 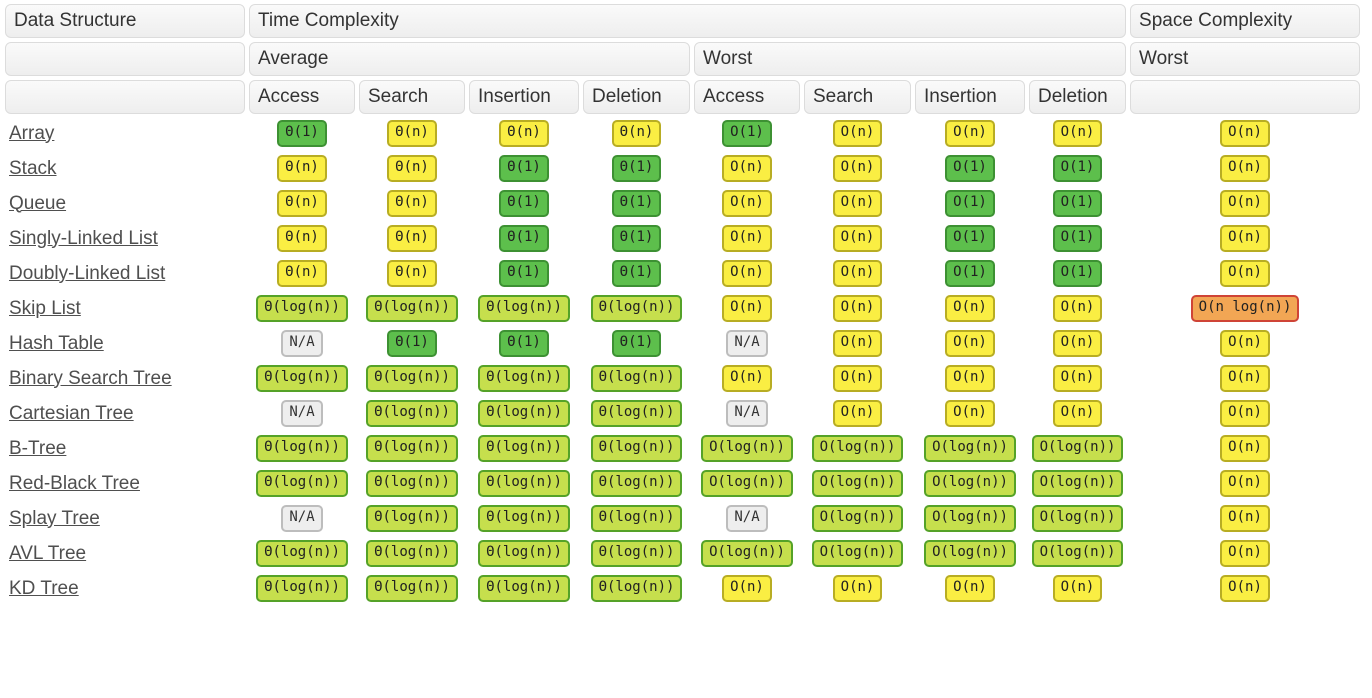 What do you see at coordinates (38, 203) in the screenshot?
I see `data-structure-link: Queue` at bounding box center [38, 203].